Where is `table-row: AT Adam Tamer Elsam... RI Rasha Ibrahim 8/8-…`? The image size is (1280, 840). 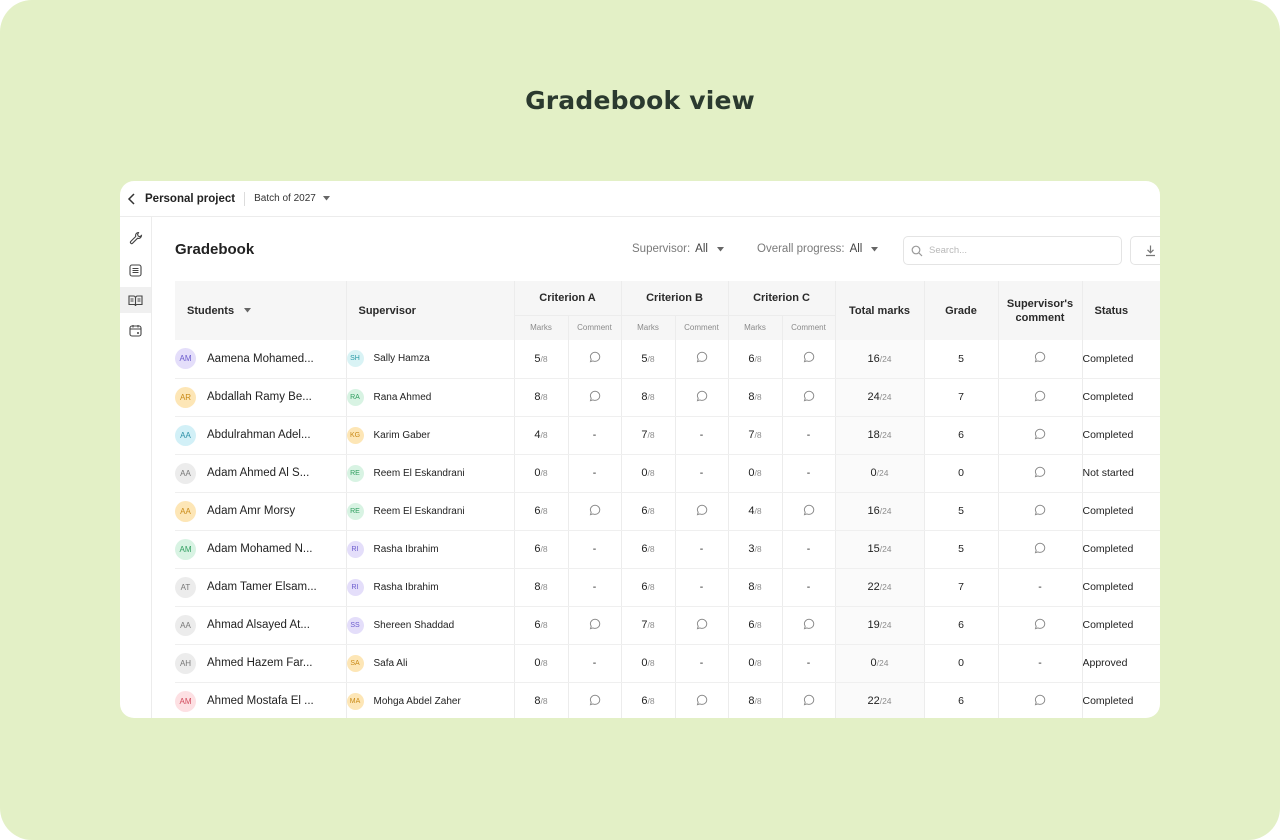 table-row: AT Adam Tamer Elsam... RI Rasha Ibrahim 8/8-… is located at coordinates (667, 587).